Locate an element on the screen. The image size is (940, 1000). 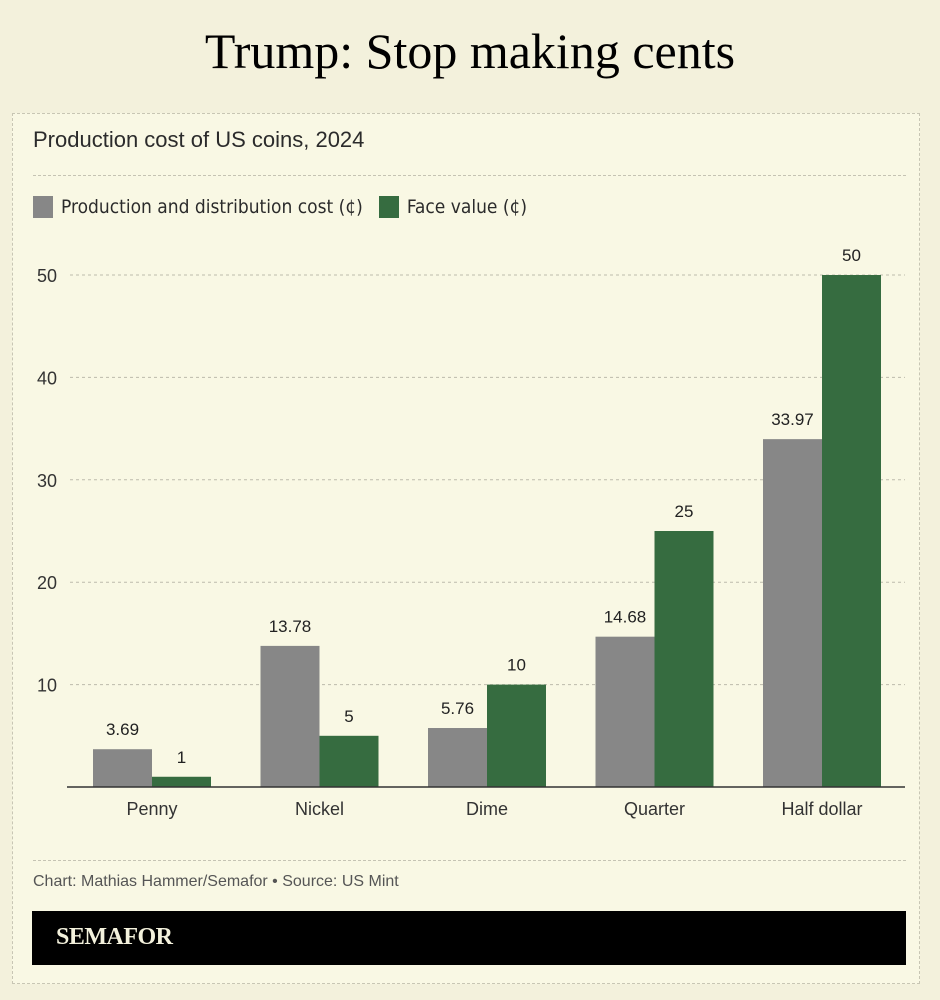
data-label: 33.97 is located at coordinates (792, 419).